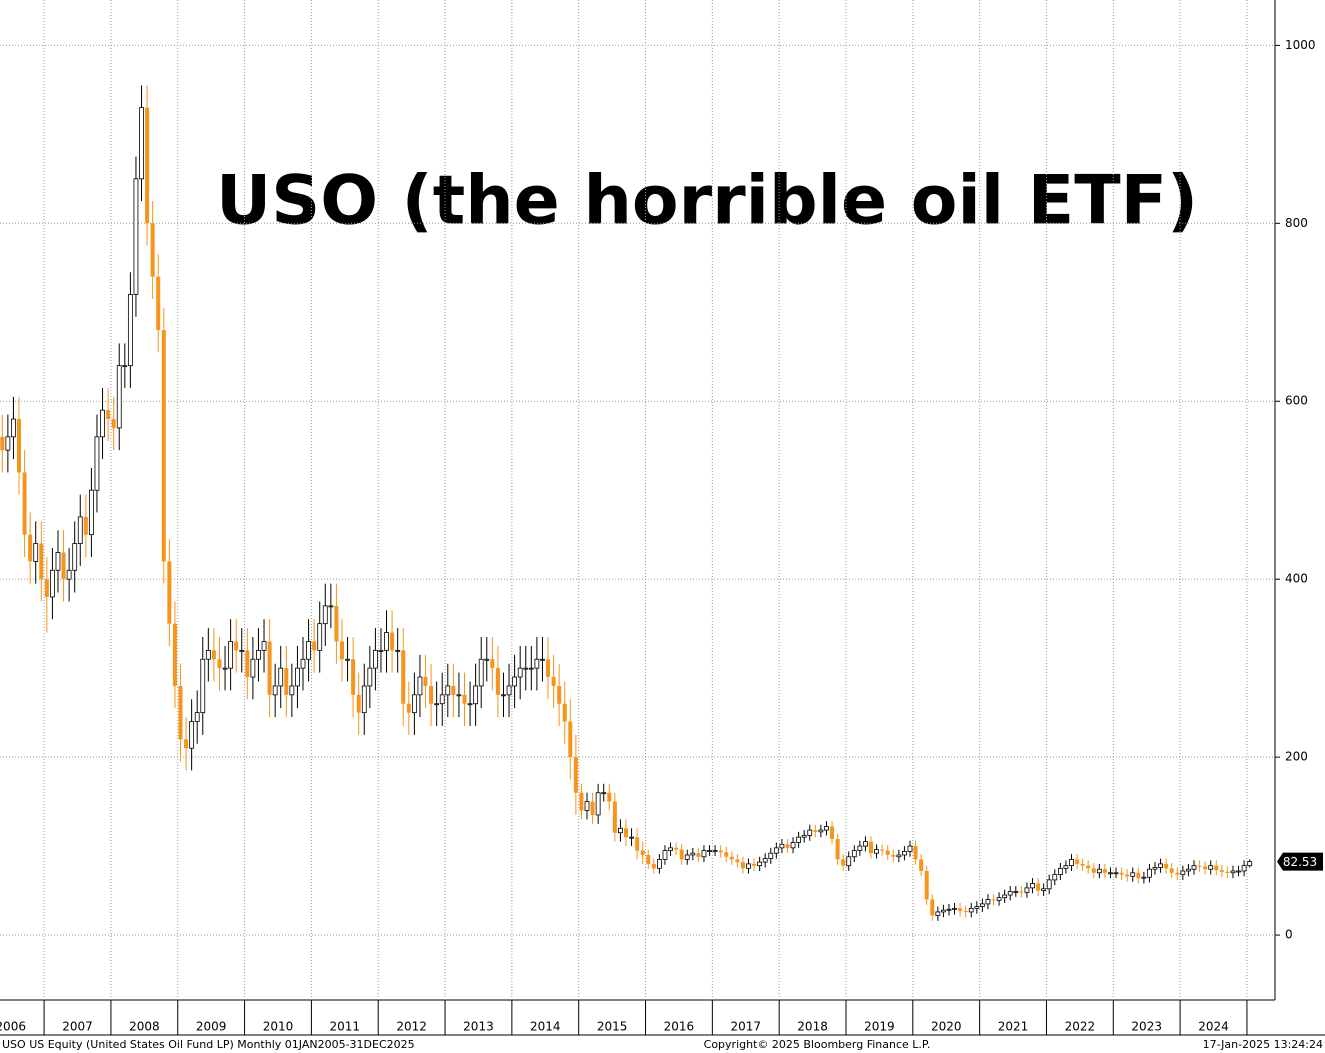 The image size is (1325, 1053). I want to click on x-tick-label: 2021, so click(1013, 1027).